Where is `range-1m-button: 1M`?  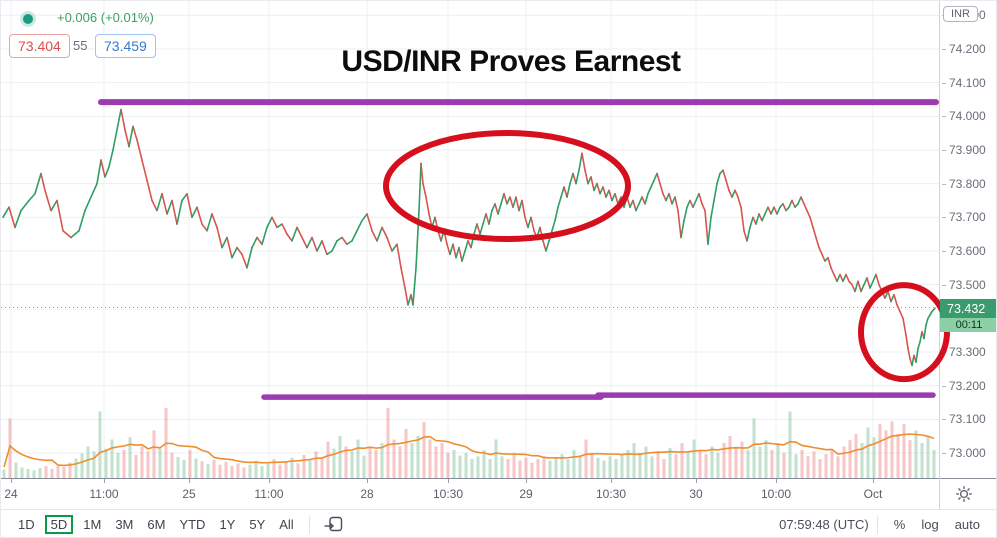 range-1m-button: 1M is located at coordinates (92, 524).